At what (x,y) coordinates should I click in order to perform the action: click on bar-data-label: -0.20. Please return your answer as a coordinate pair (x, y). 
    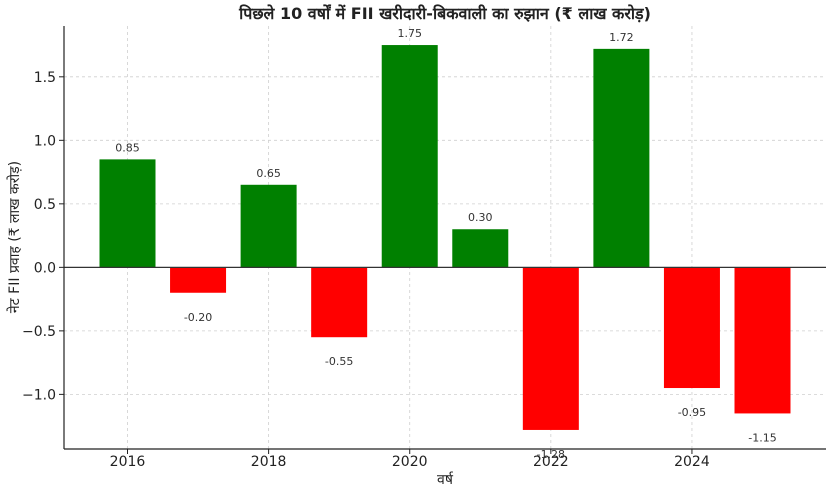
    Looking at the image, I should click on (198, 317).